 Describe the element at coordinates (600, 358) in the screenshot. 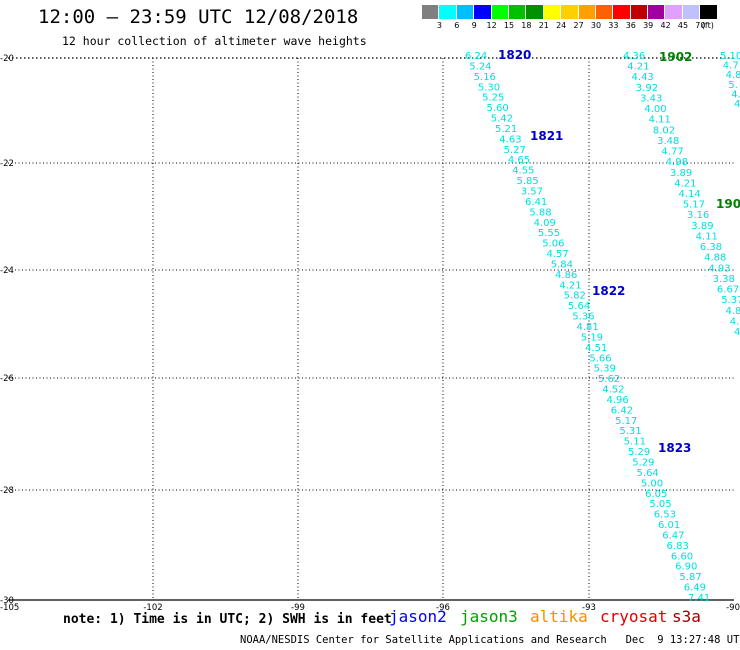

I see `track-value: 5.66` at that location.